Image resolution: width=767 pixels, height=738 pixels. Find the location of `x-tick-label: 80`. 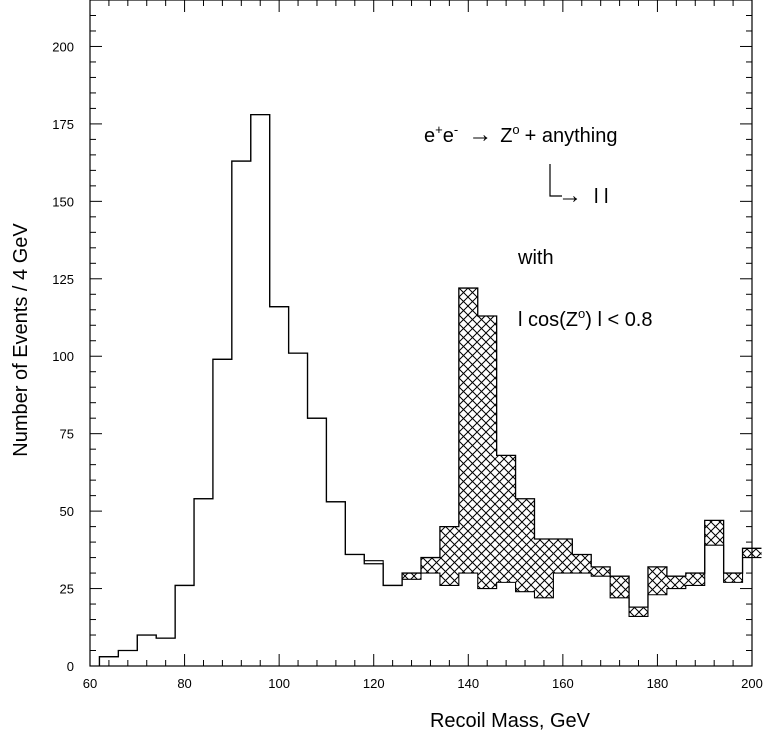

x-tick-label: 80 is located at coordinates (184, 683).